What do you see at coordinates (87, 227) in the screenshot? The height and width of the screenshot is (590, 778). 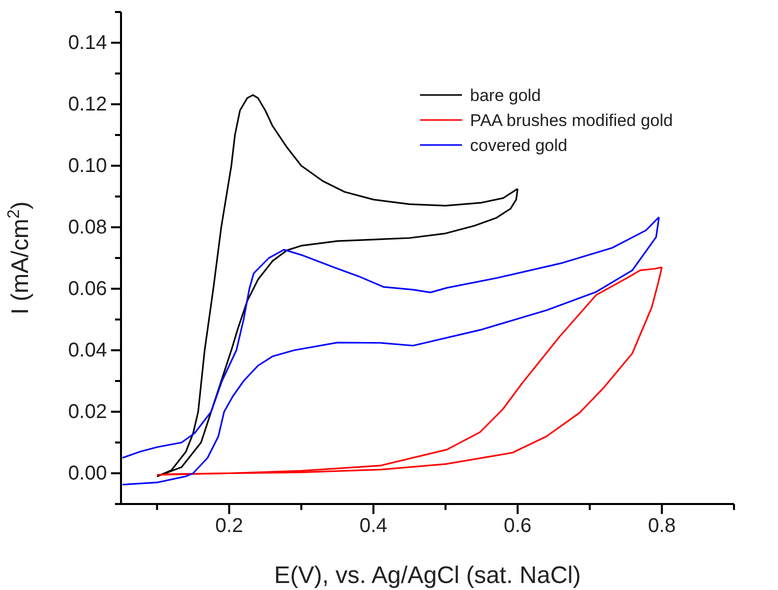 I see `y-tick-label: 0.08` at bounding box center [87, 227].